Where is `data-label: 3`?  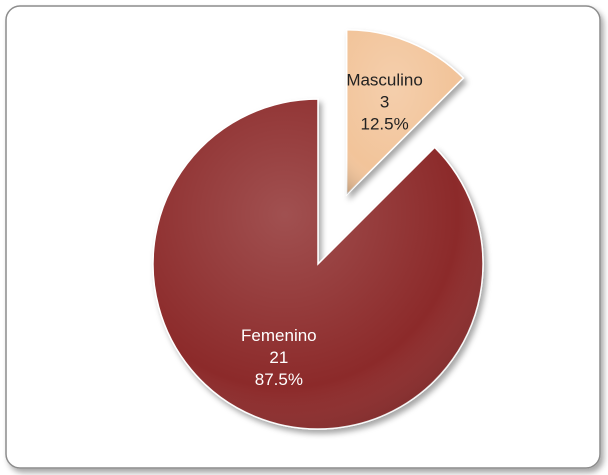 data-label: 3 is located at coordinates (384, 102).